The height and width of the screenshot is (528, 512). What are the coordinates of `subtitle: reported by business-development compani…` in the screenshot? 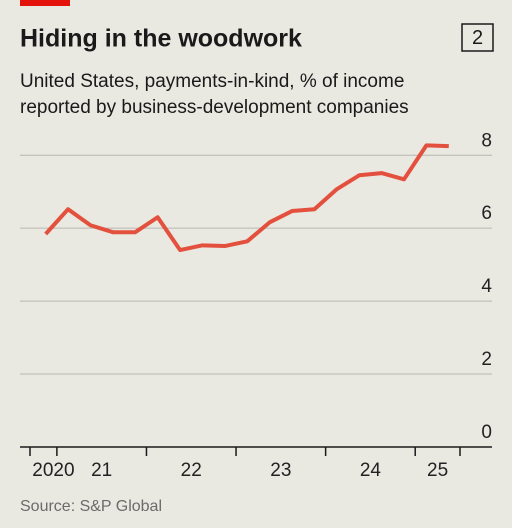 It's located at (214, 107).